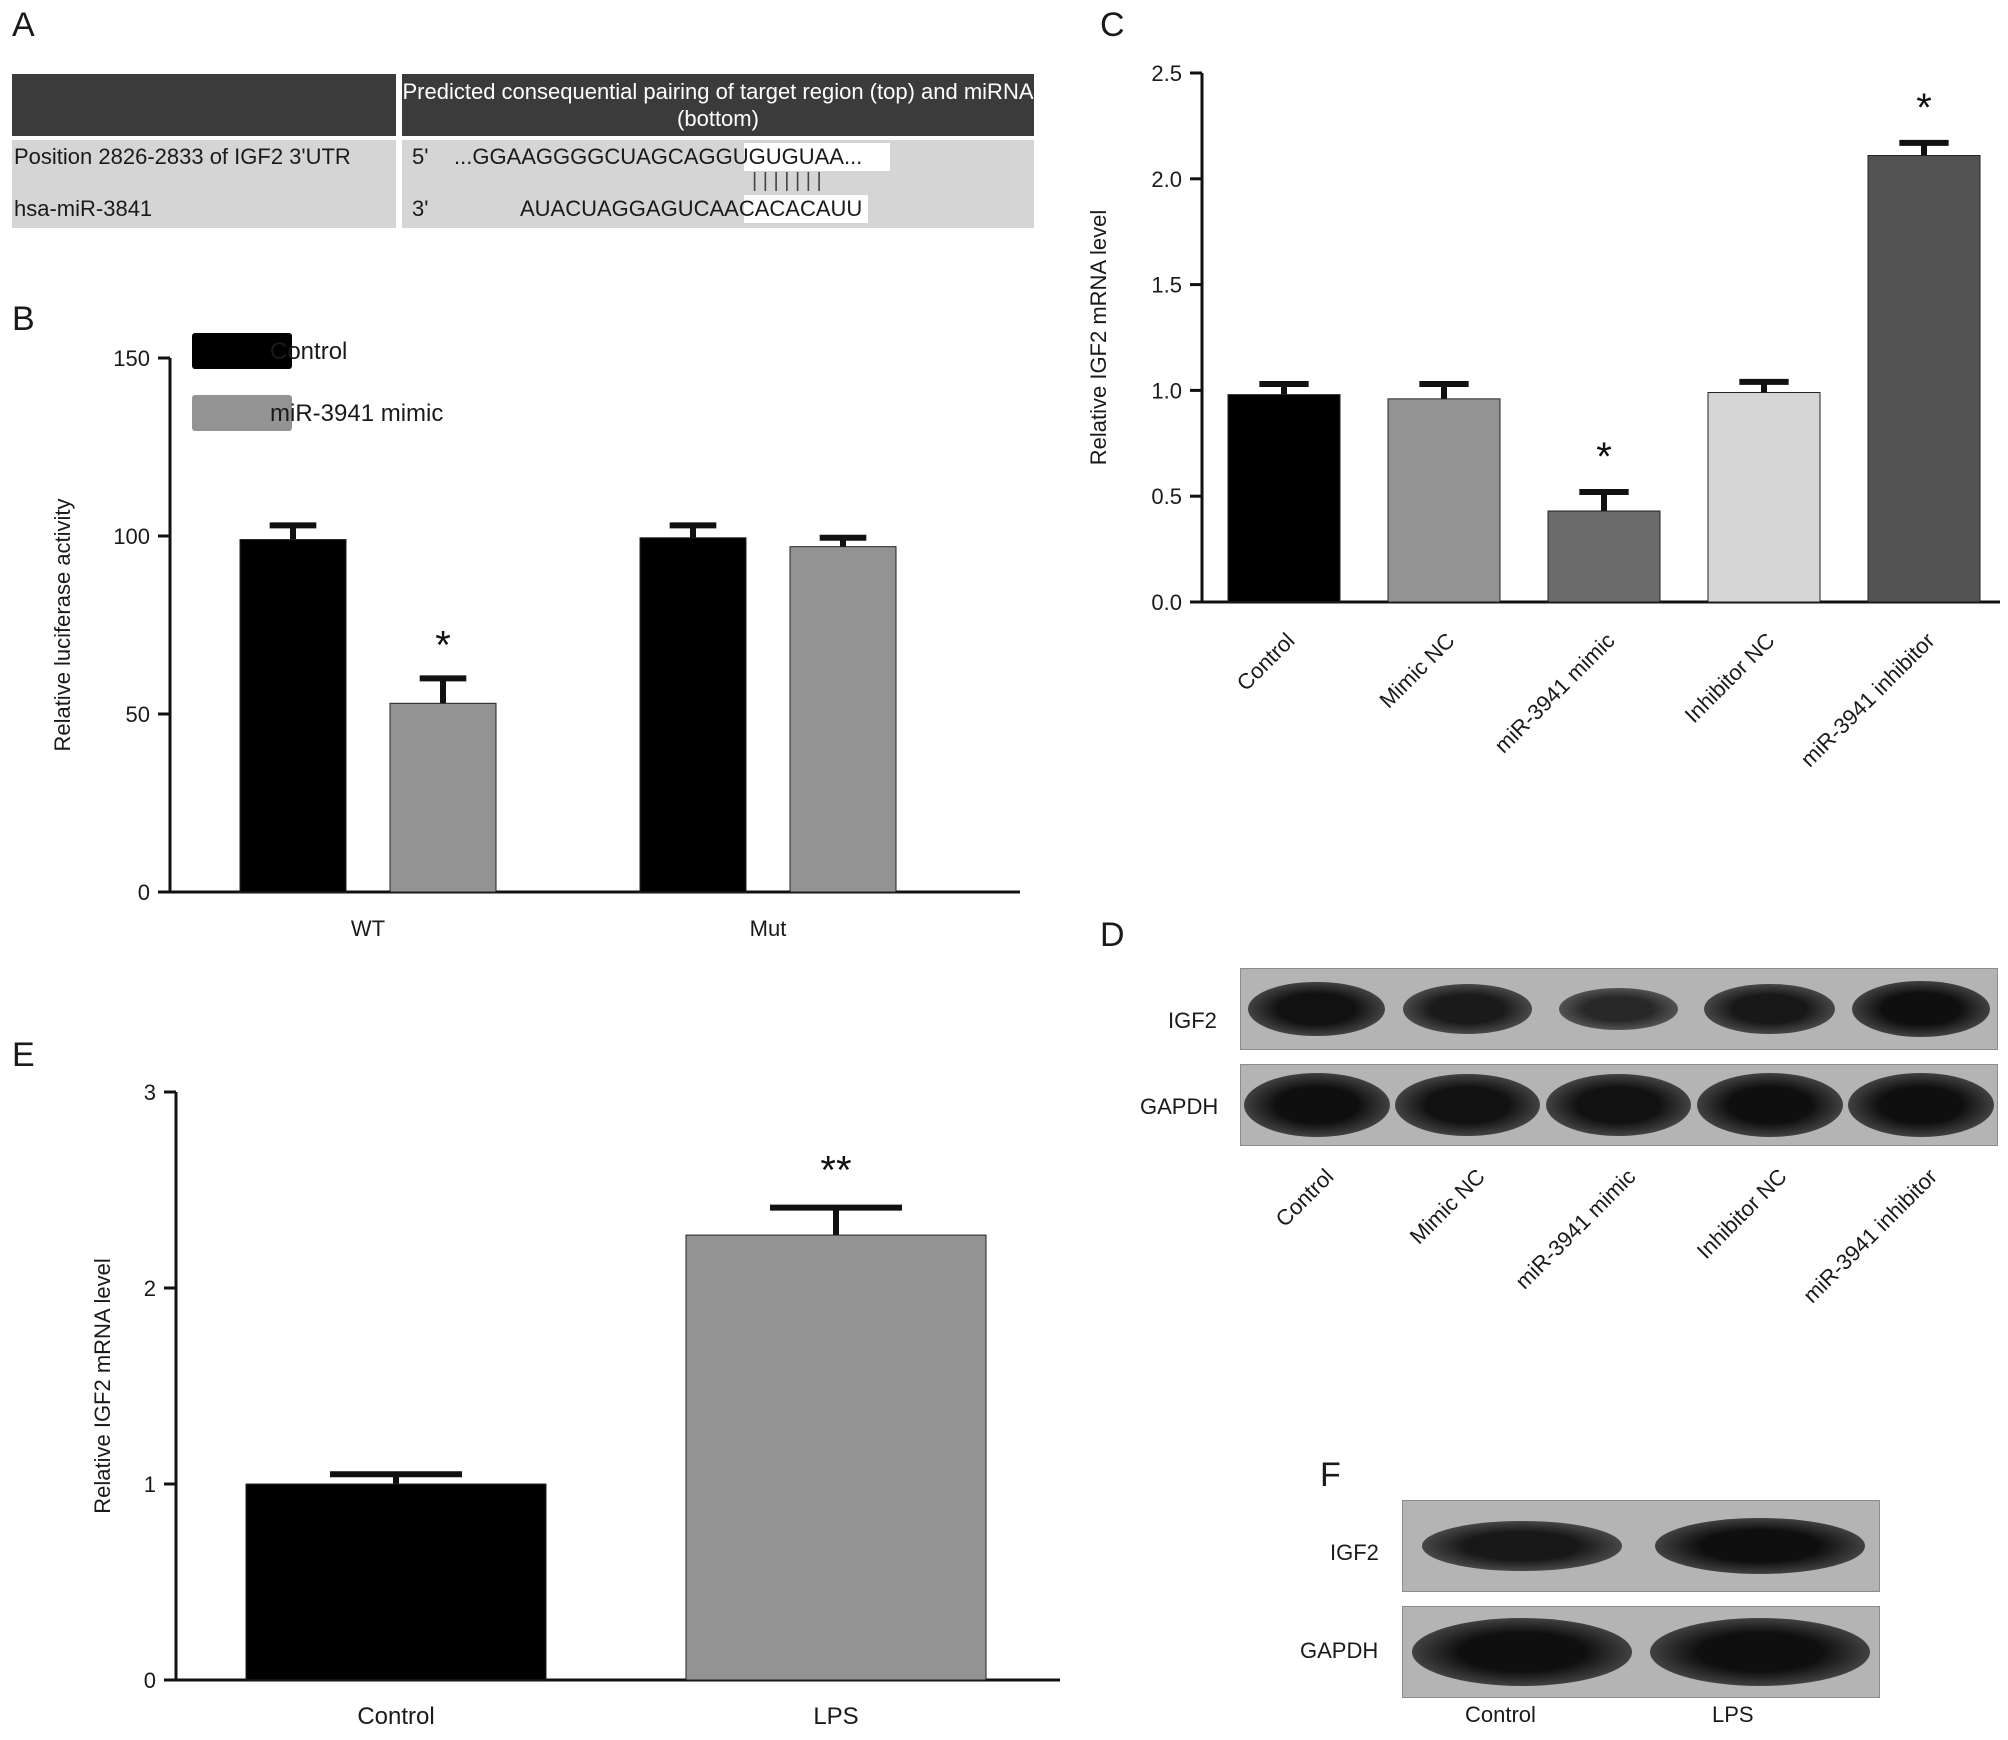 The width and height of the screenshot is (2008, 1740). Describe the element at coordinates (242, 413) in the screenshot. I see `chart-b-legend-swatch-mir-3941-mimic` at that location.